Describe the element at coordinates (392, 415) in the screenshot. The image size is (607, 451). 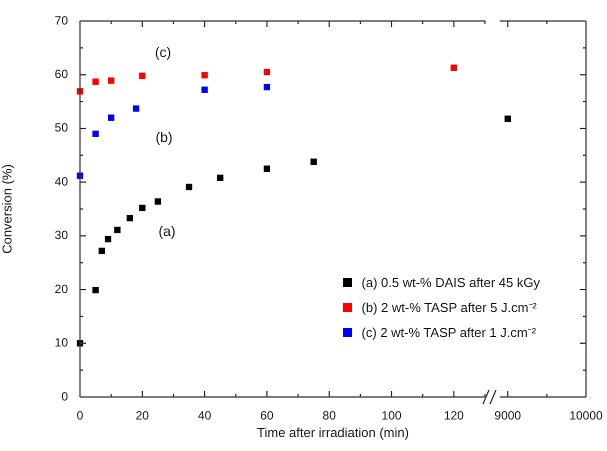
I see `x-tick-label: 100` at that location.